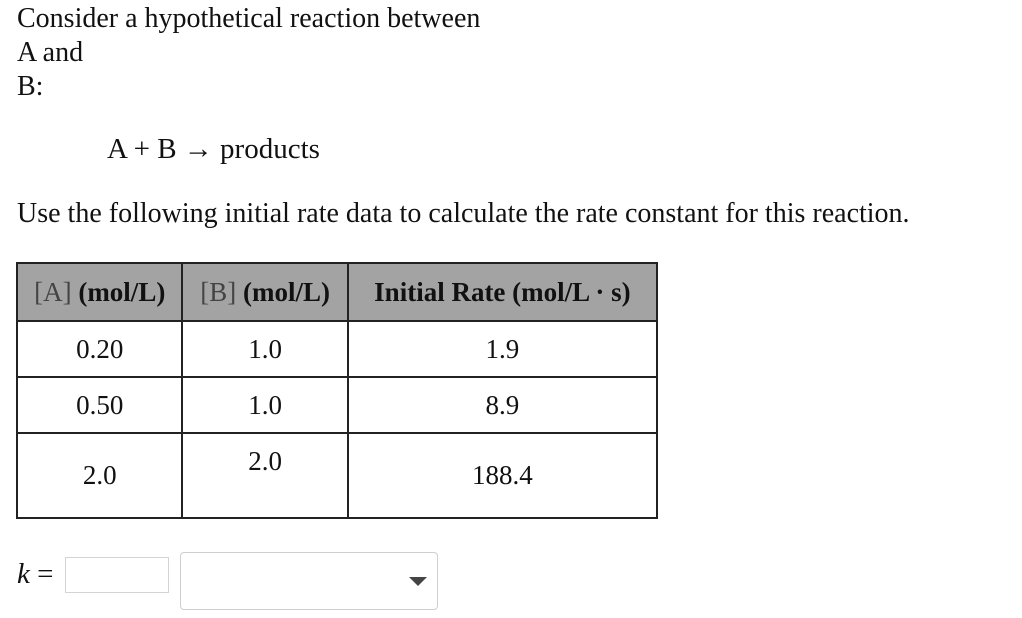 Image resolution: width=1022 pixels, height=618 pixels. Describe the element at coordinates (99, 475) in the screenshot. I see `cell-a: 2.0` at that location.